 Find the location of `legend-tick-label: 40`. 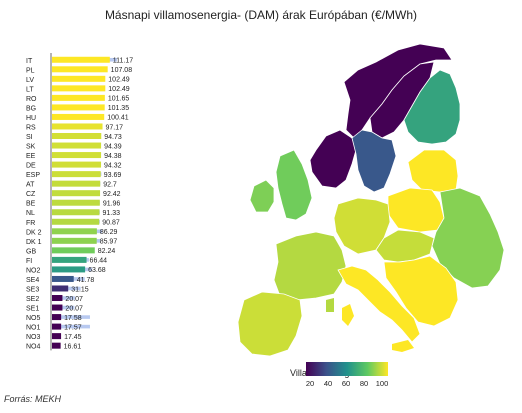

legend-tick-label: 40 is located at coordinates (328, 383).